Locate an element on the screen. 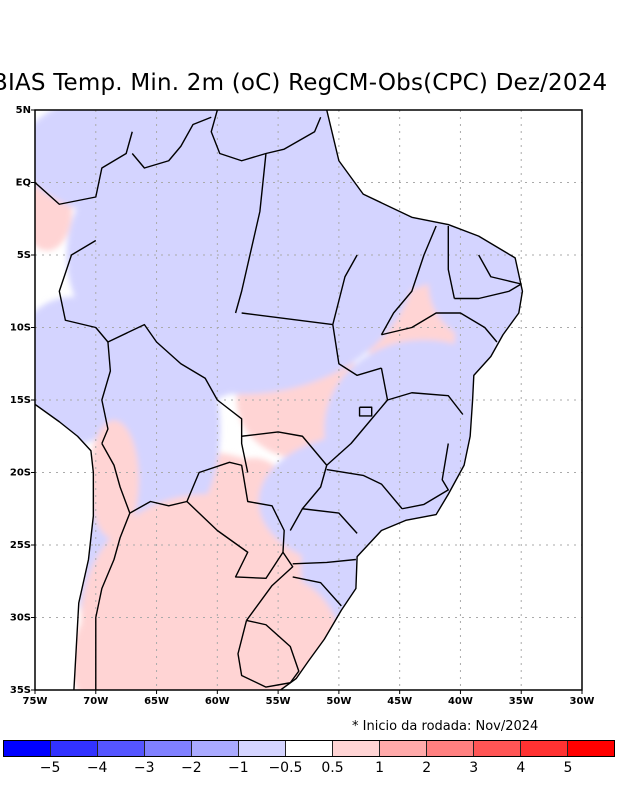  pacific-ocean is located at coordinates (64, 547).